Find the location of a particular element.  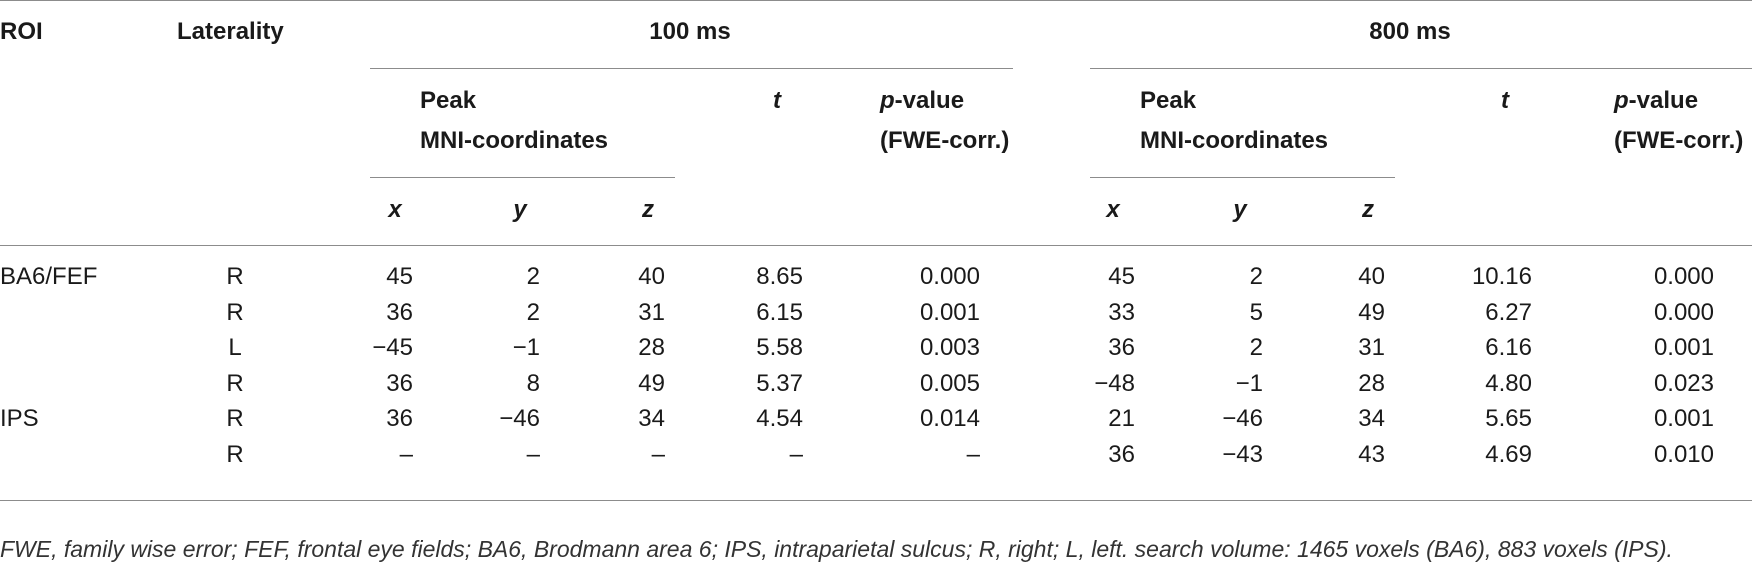

x-800-cell: 45 is located at coordinates (1121, 276).